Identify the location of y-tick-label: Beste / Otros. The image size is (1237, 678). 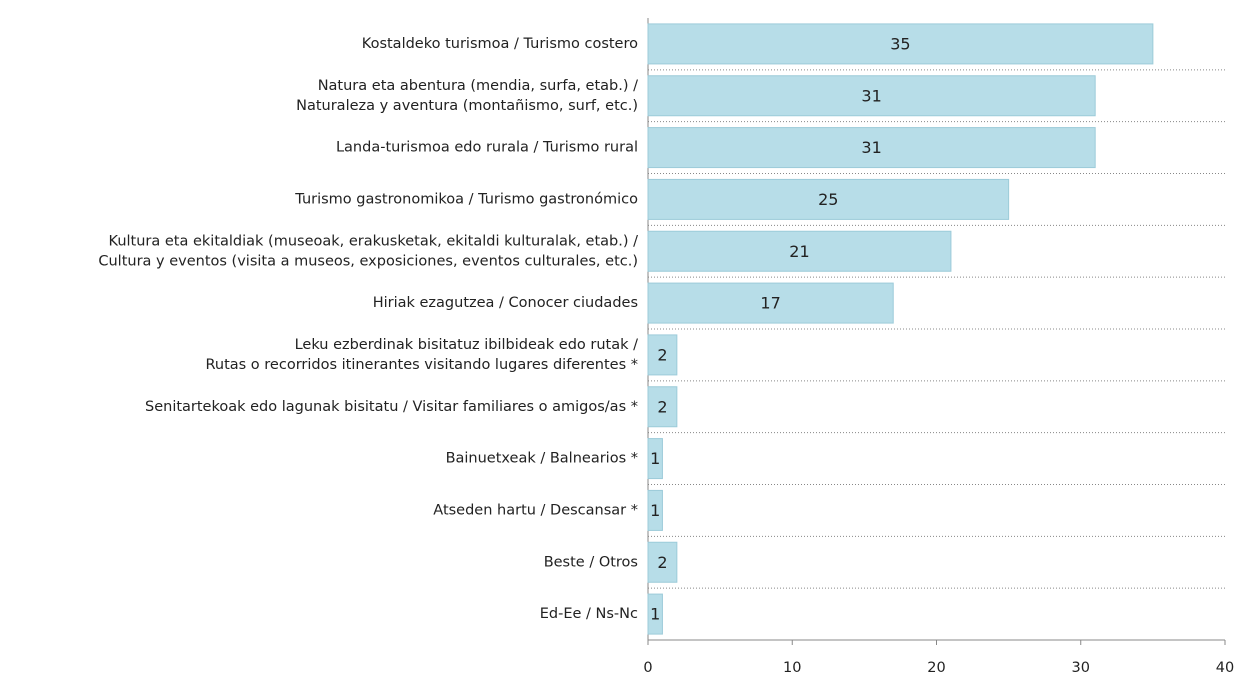
(591, 562).